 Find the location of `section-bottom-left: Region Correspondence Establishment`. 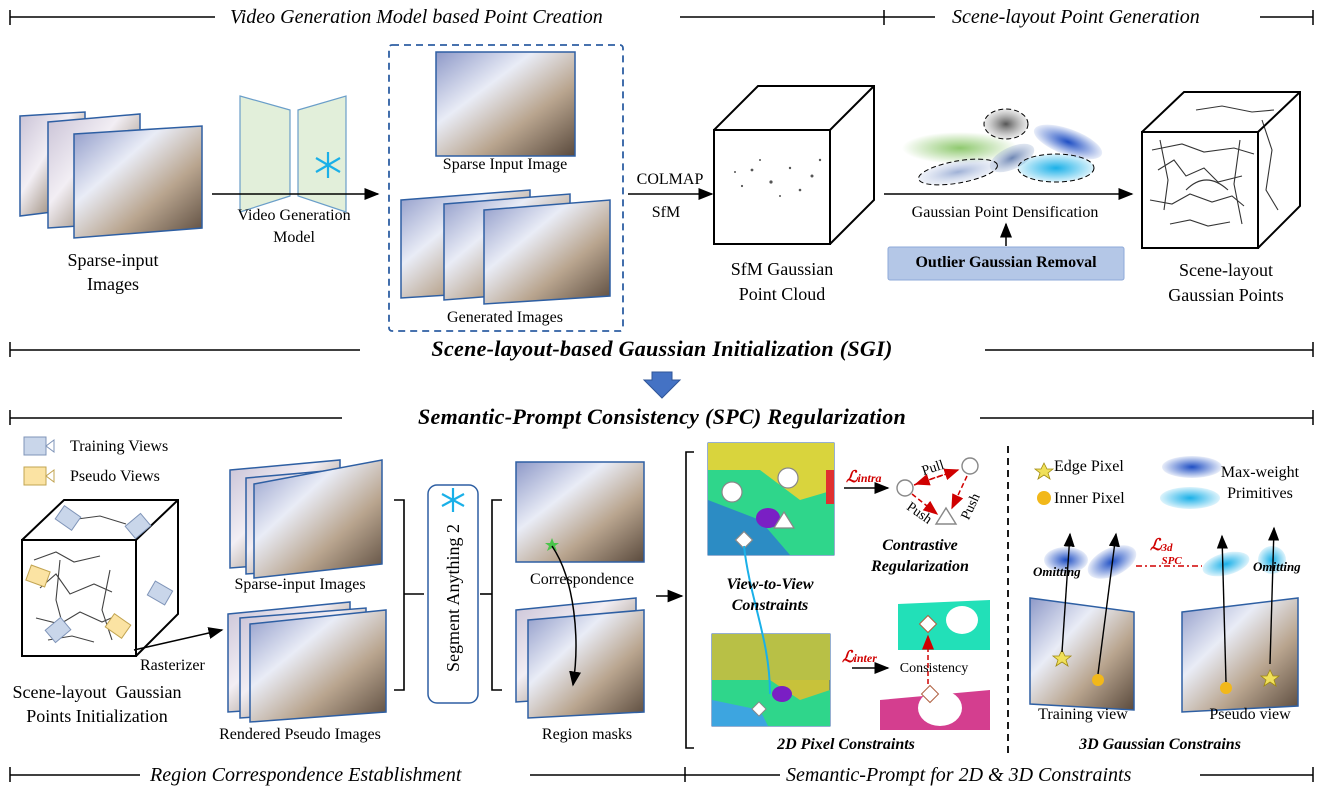

section-bottom-left: Region Correspondence Establishment is located at coordinates (306, 775).